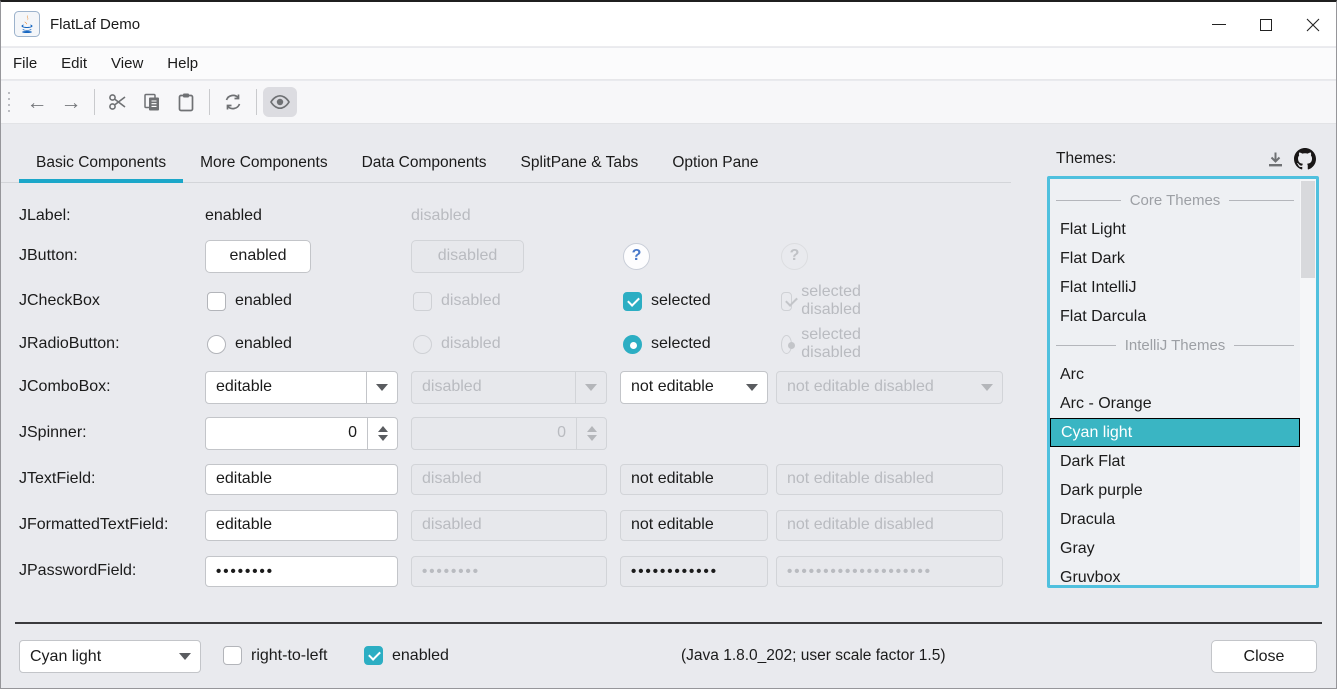 This screenshot has height=689, width=1337. I want to click on question-icon: ?, so click(636, 255).